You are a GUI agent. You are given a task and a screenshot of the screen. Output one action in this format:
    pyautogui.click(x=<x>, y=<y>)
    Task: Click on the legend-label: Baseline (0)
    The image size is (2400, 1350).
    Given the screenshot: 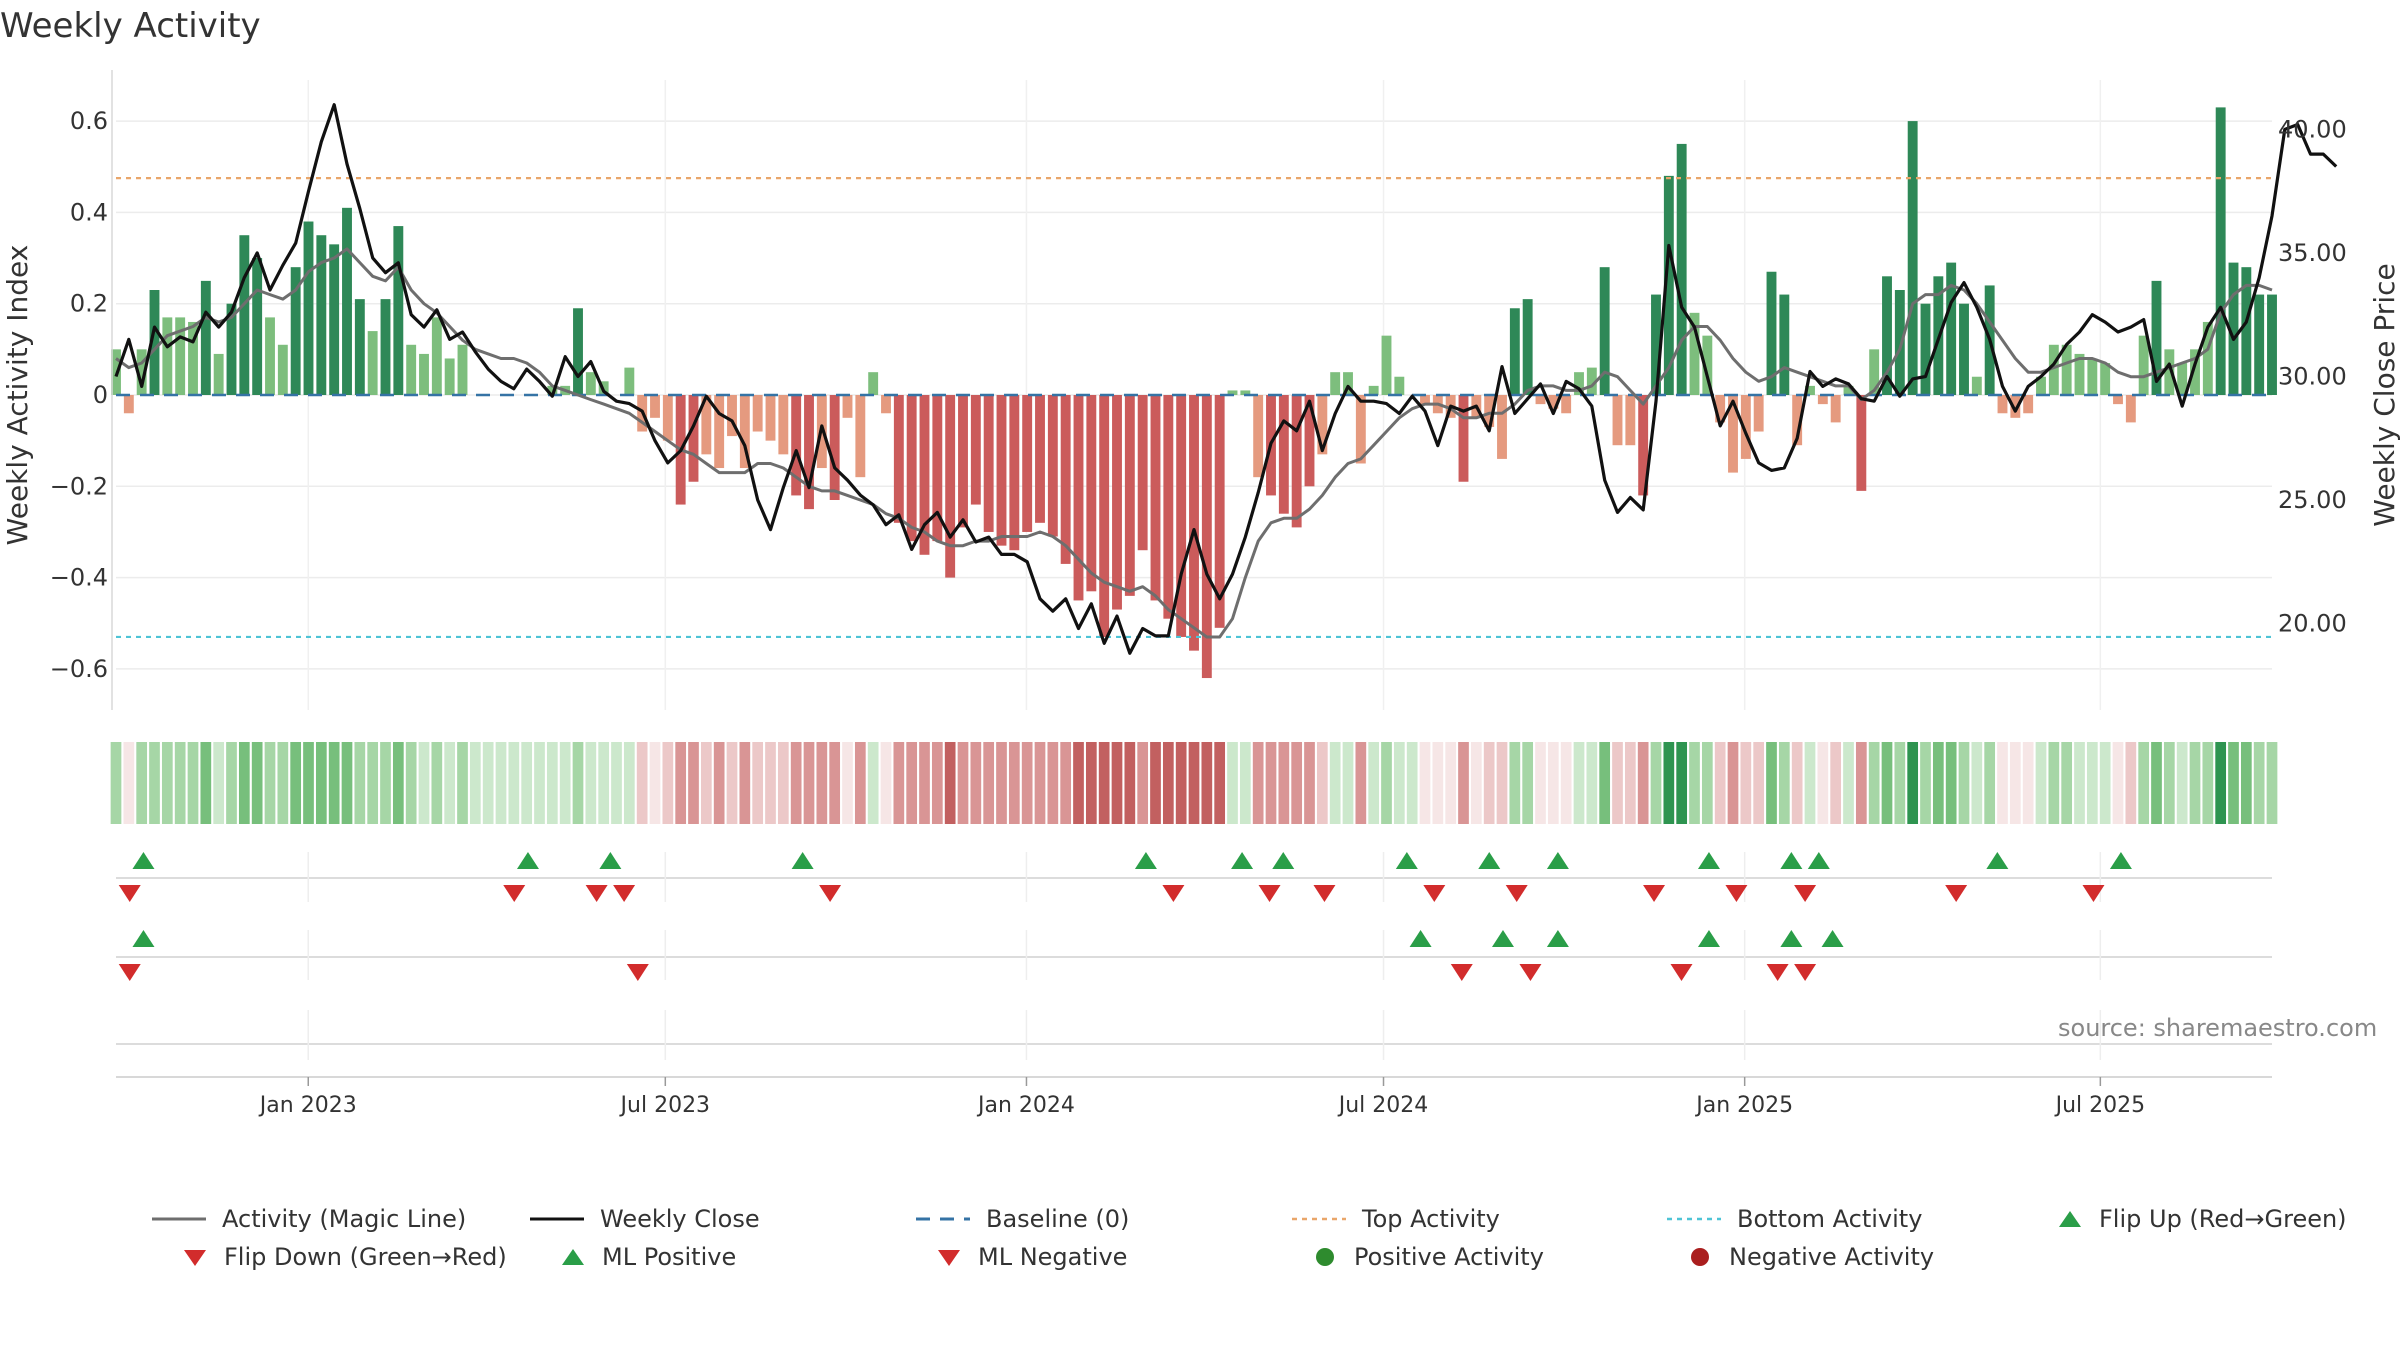 What is the action you would take?
    pyautogui.click(x=1058, y=1219)
    